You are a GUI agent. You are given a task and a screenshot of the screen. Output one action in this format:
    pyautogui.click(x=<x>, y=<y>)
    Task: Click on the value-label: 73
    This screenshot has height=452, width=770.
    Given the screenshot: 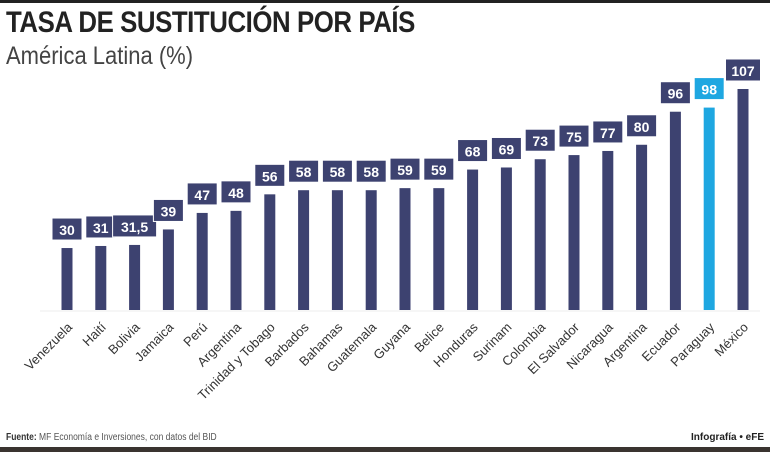 What is the action you would take?
    pyautogui.click(x=540, y=141)
    